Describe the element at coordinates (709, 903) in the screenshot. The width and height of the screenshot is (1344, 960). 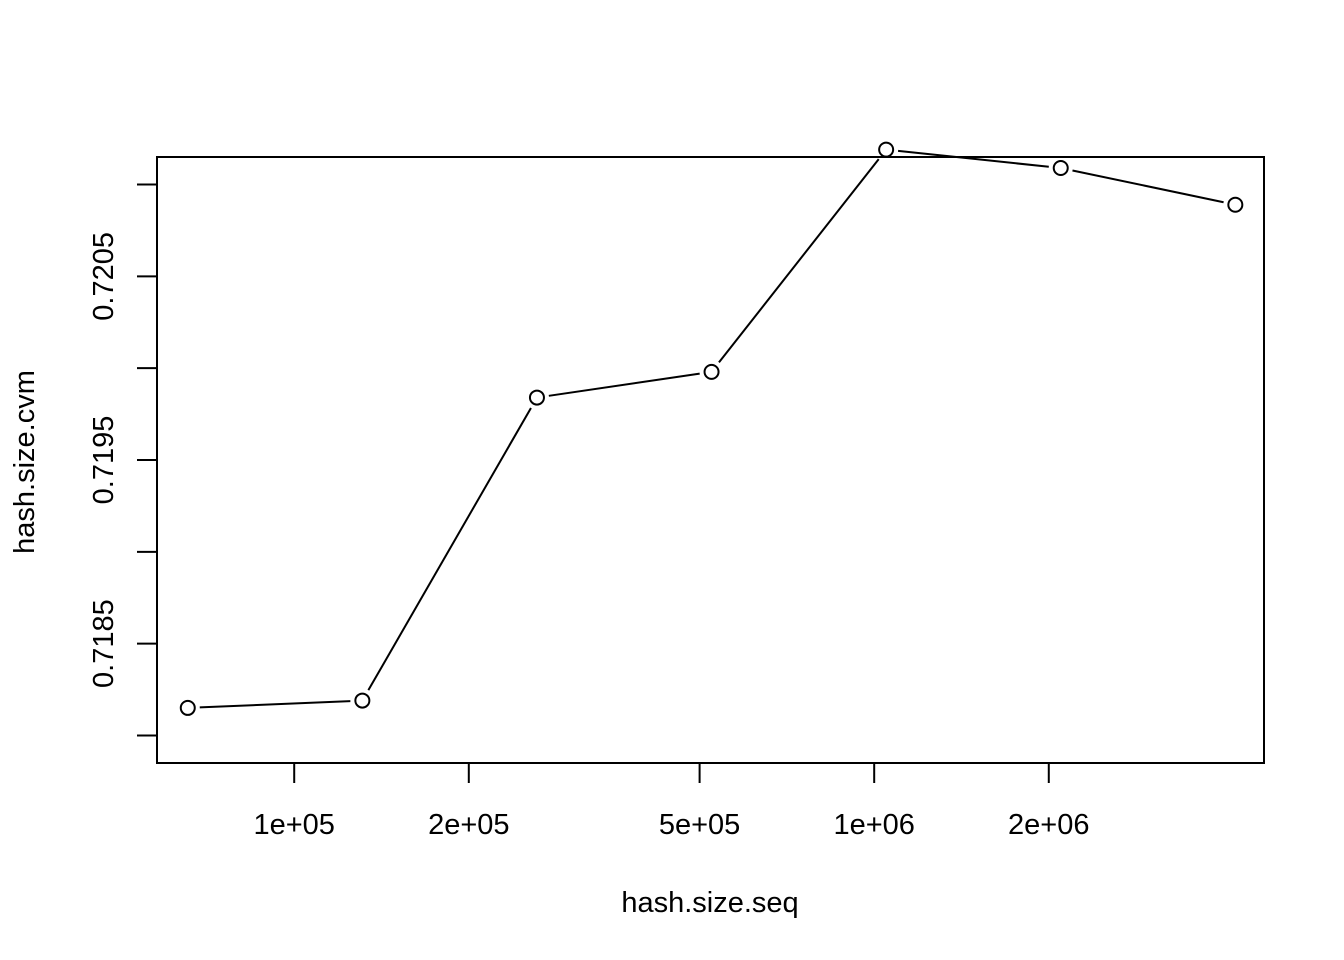
I see `x-axis-title: hash.size.seq` at that location.